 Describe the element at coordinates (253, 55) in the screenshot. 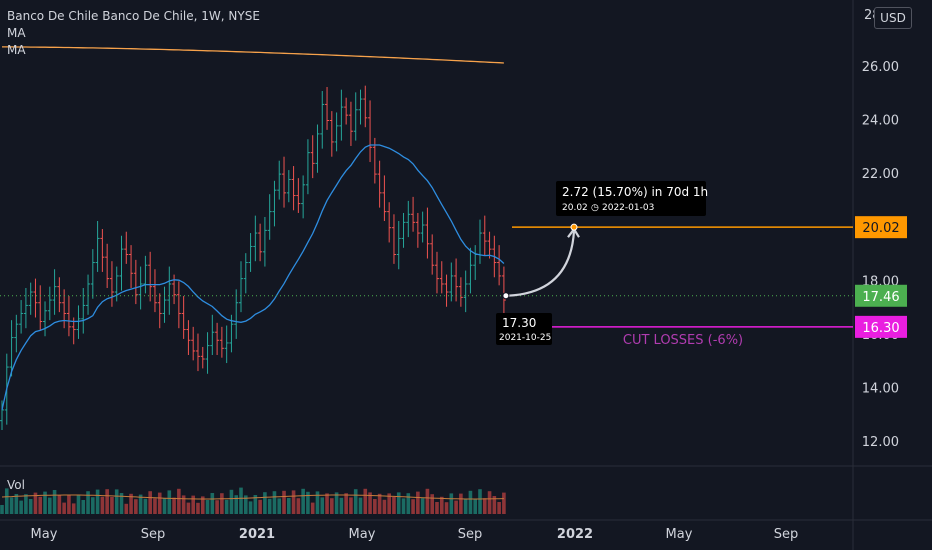

I see `ma-long-line` at that location.